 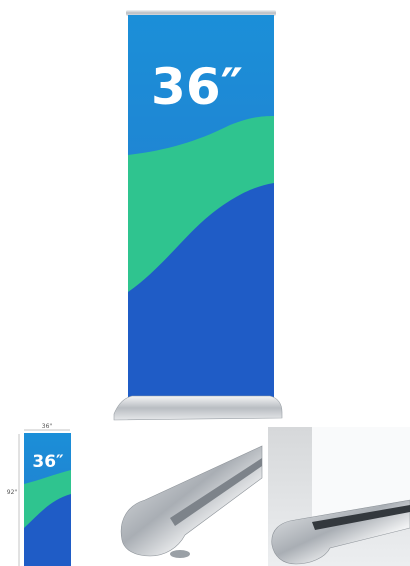 What do you see at coordinates (12, 492) in the screenshot?
I see `height-label: 92"` at bounding box center [12, 492].